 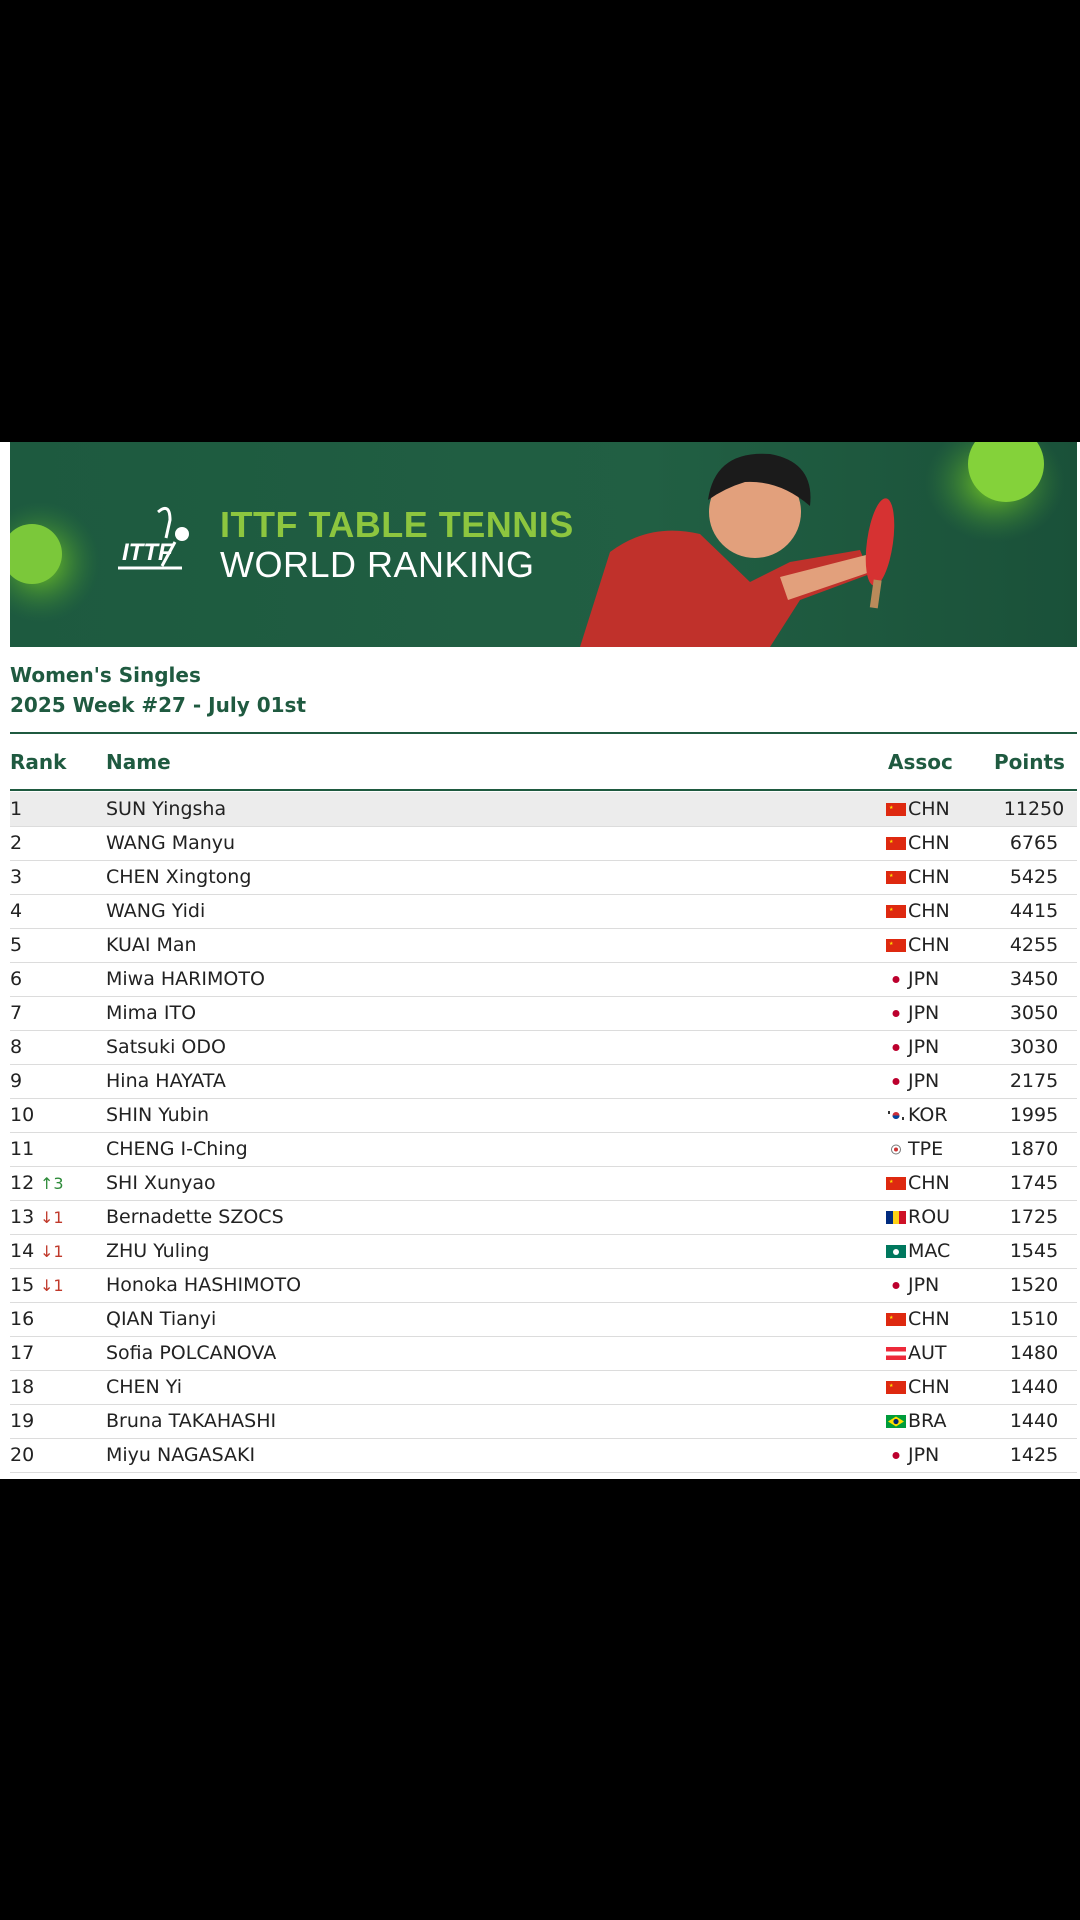 I want to click on rank-value: 20, so click(x=22, y=1455).